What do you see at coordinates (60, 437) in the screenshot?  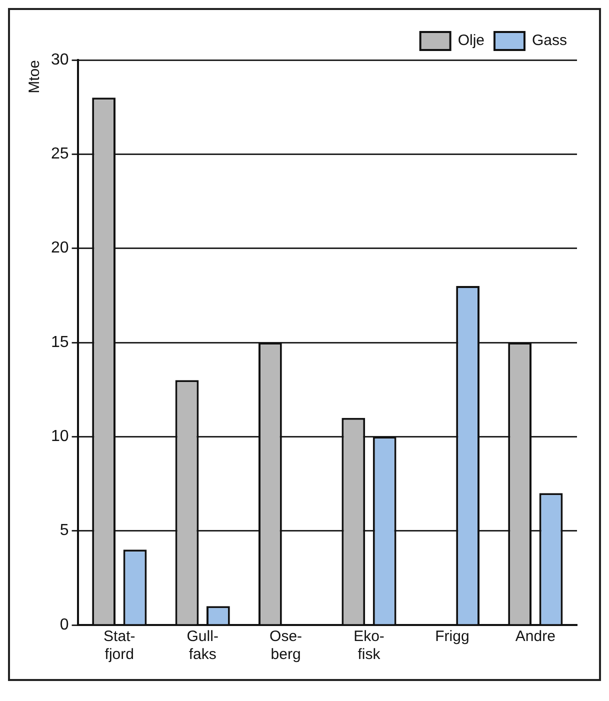 I see `y-tick-label: 10` at bounding box center [60, 437].